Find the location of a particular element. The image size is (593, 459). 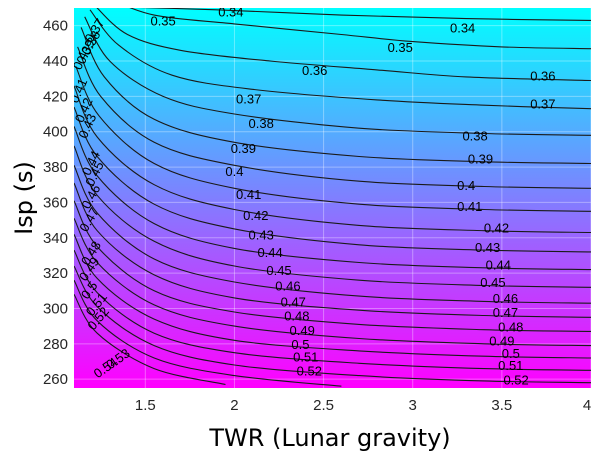

x-tick-label: 2.5 is located at coordinates (323, 405).